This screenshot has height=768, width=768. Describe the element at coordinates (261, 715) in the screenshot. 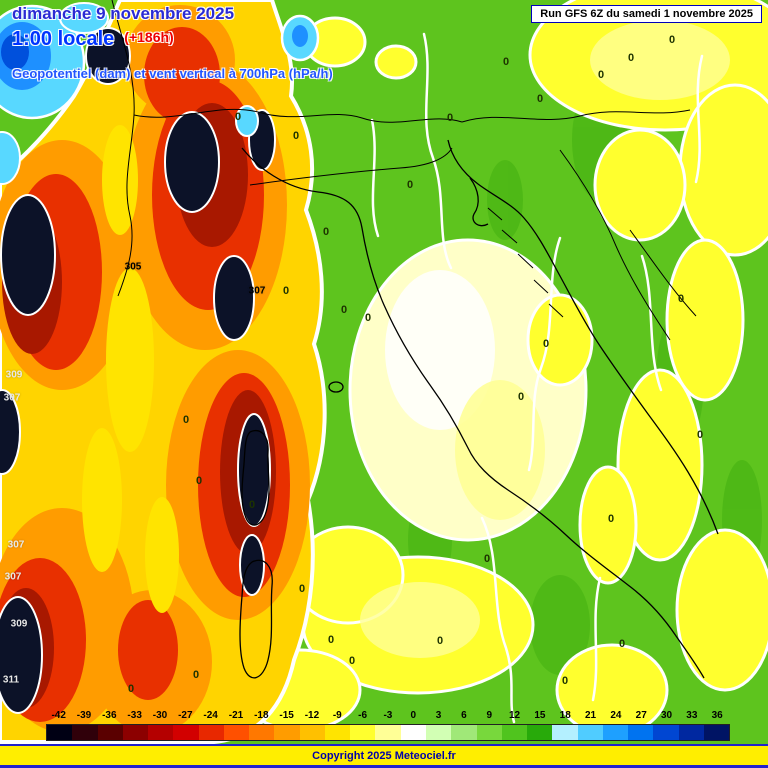

I see `colorbar-value: -18` at that location.